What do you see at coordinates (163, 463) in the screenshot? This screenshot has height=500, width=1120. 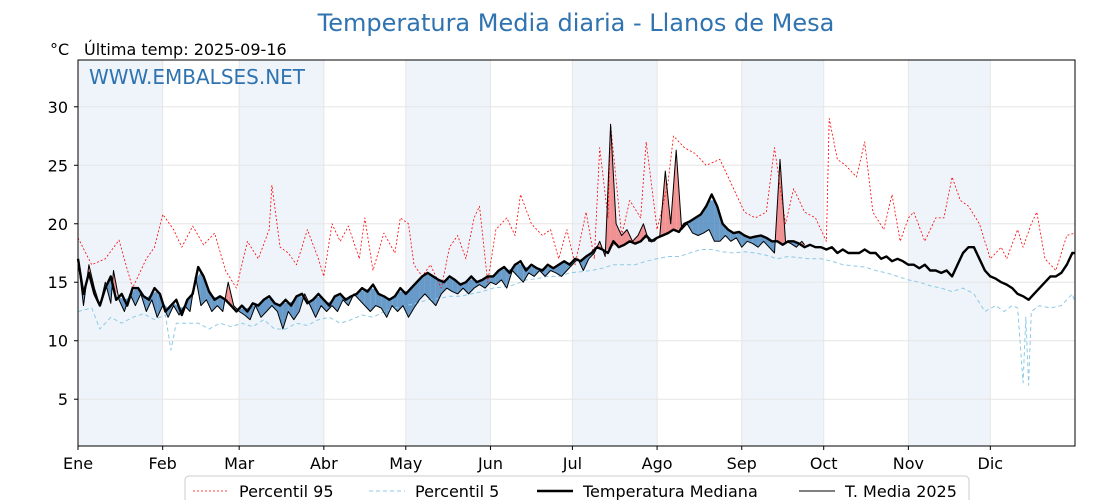 I see `x-tick-label-feb: Feb` at bounding box center [163, 463].